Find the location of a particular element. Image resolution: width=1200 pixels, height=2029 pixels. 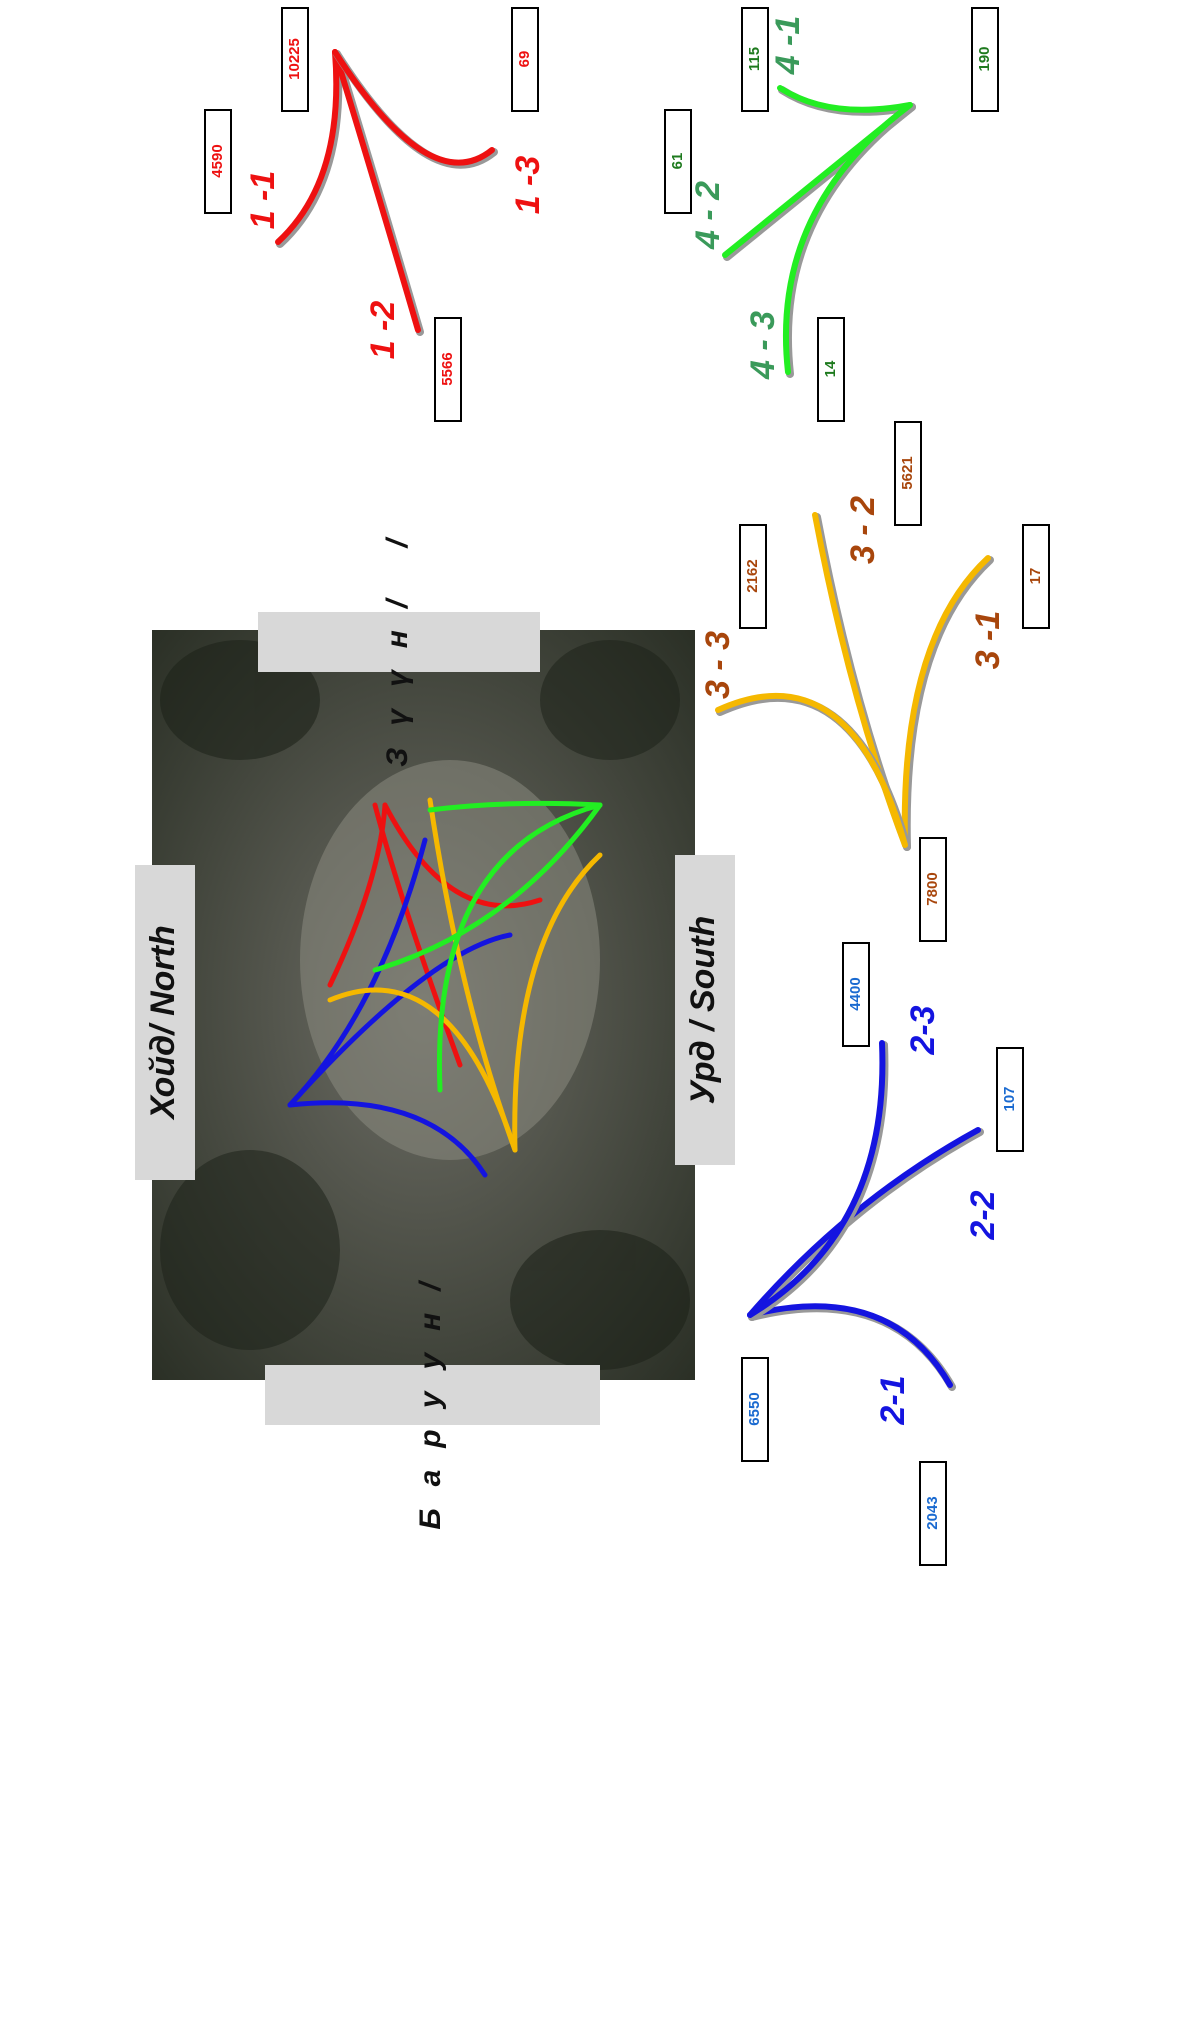

count-text: 17 is located at coordinates (1035, 576).